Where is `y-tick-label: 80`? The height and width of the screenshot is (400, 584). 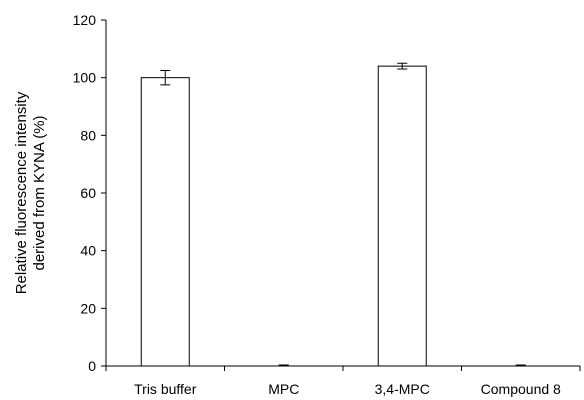 y-tick-label: 80 is located at coordinates (88, 135).